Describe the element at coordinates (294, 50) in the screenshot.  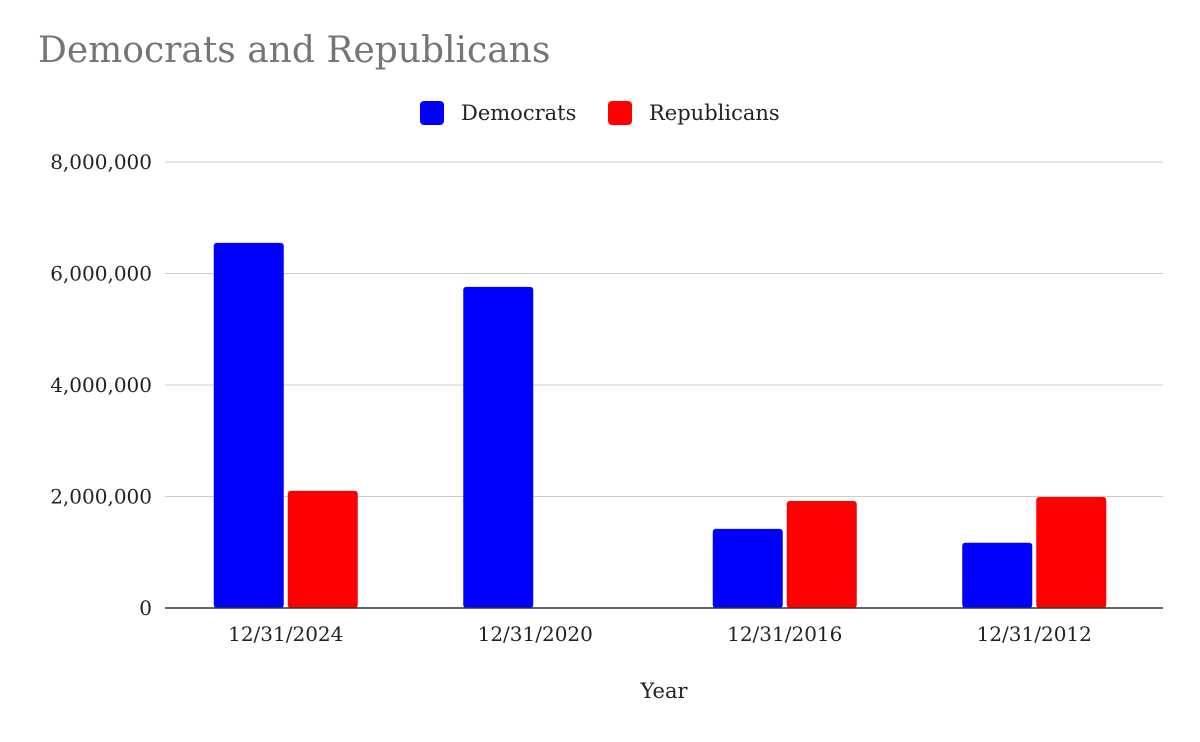
I see `chart-title: Democrats and Republicans` at that location.